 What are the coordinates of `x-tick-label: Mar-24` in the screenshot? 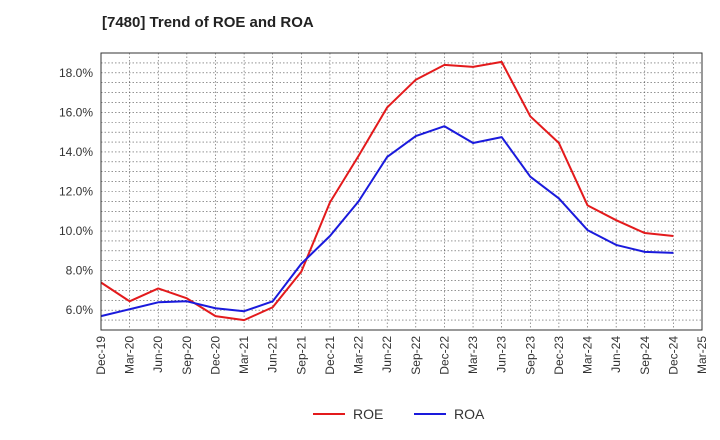 It's located at (588, 355).